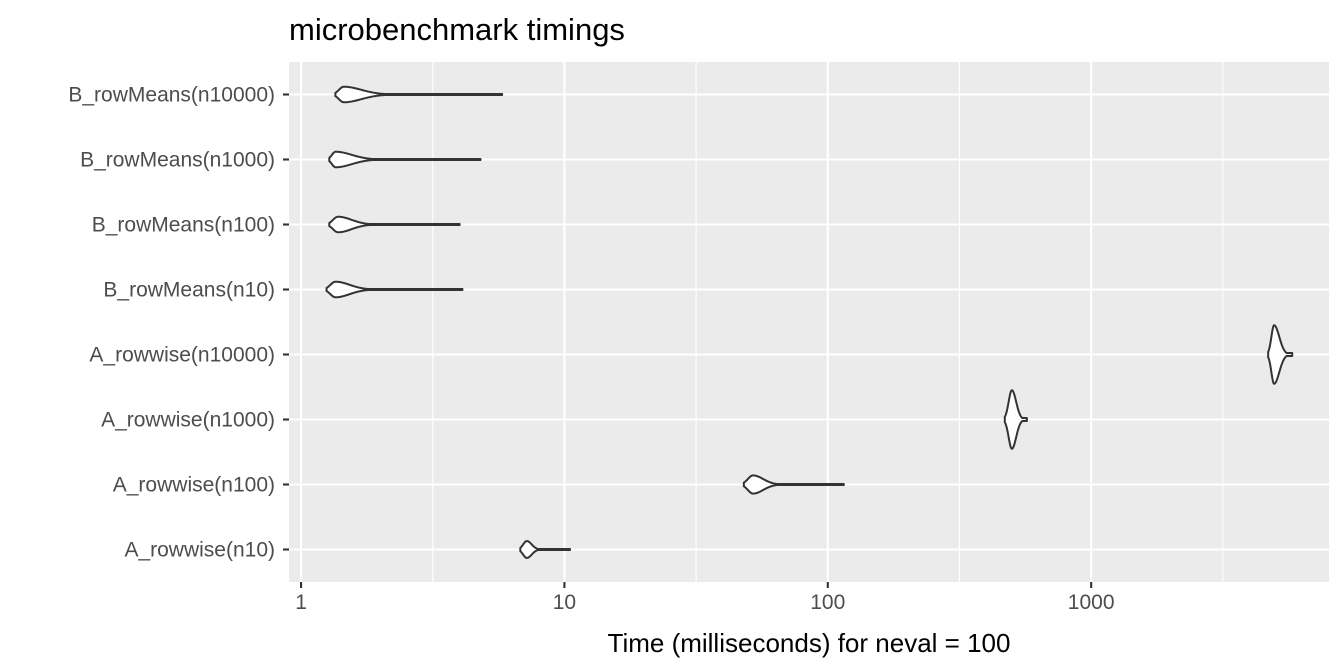  Describe the element at coordinates (809, 643) in the screenshot. I see `x-axis-label: Time (milliseconds) for neval = 100` at that location.